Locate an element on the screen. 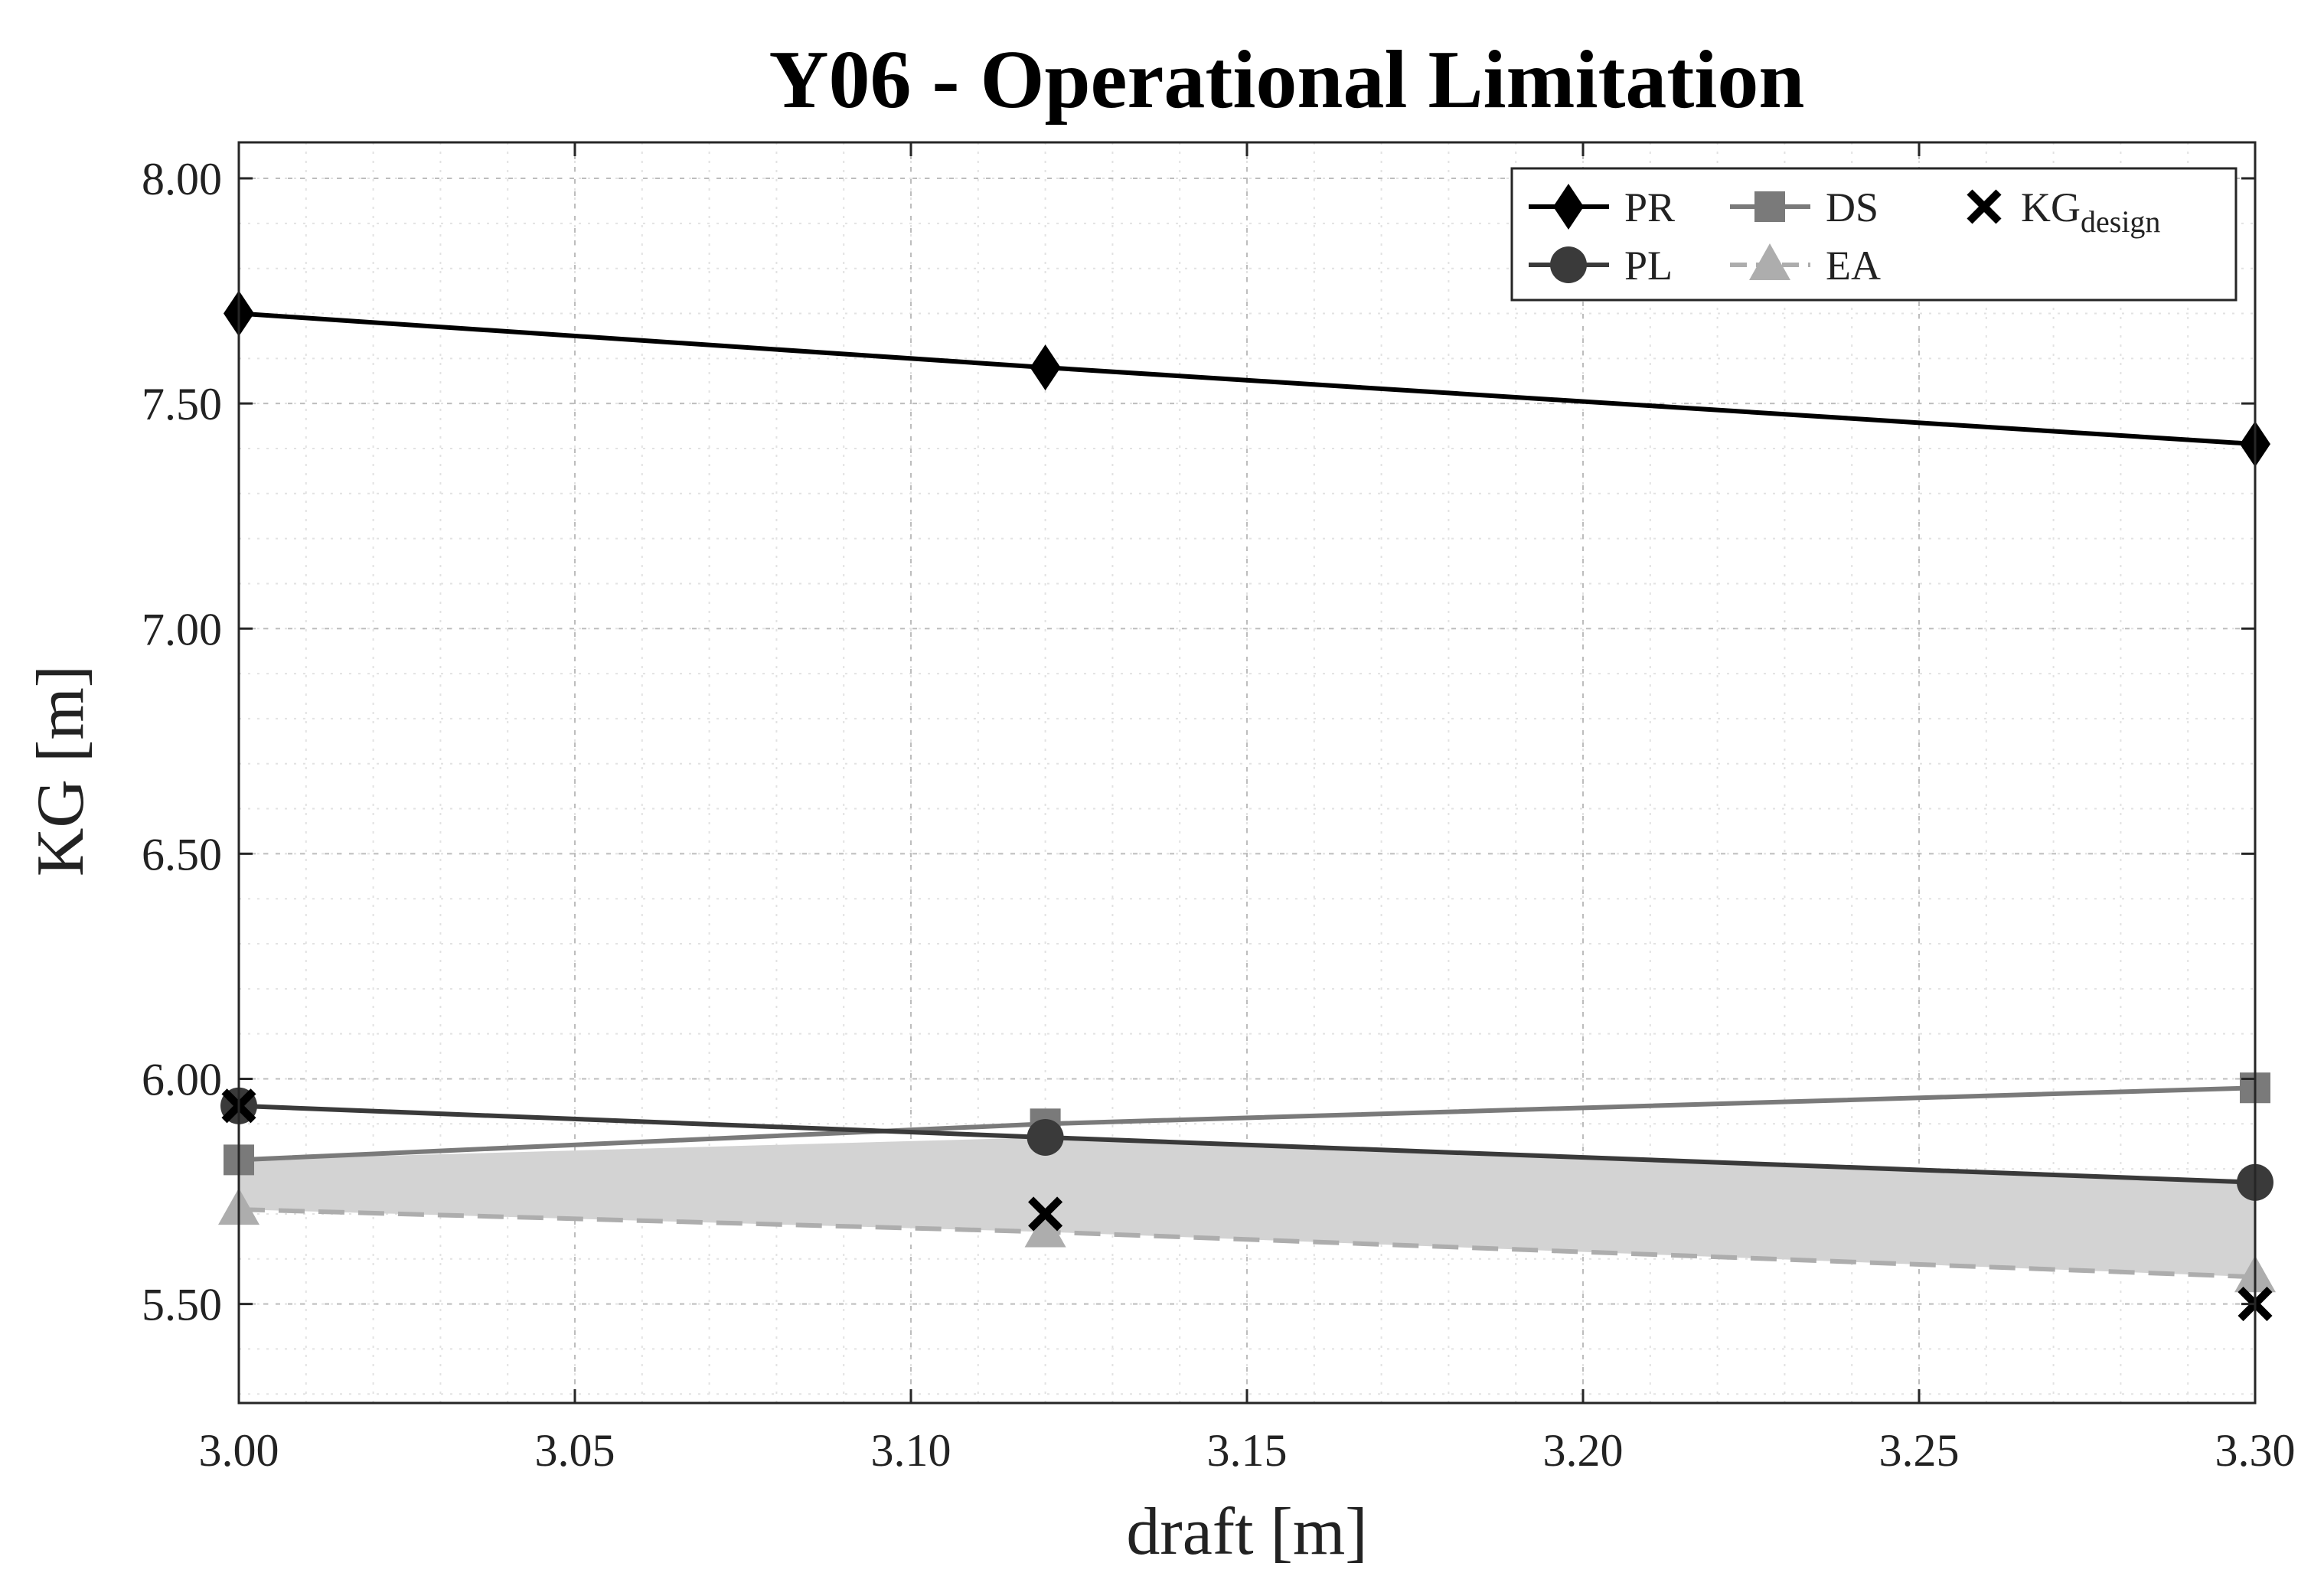  y-tick-label: 5.50 is located at coordinates (182, 1305).